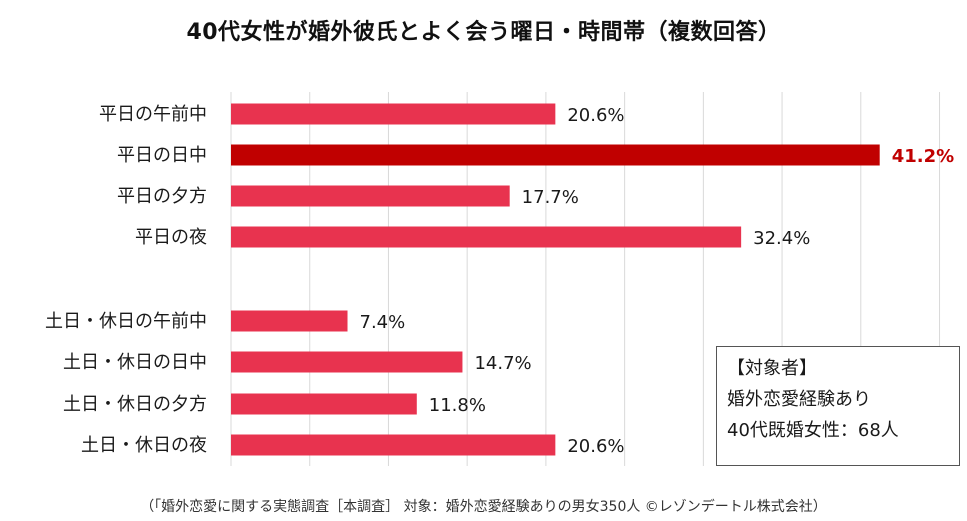  I want to click on category-label: 土日・休日の午前中, so click(126, 321).